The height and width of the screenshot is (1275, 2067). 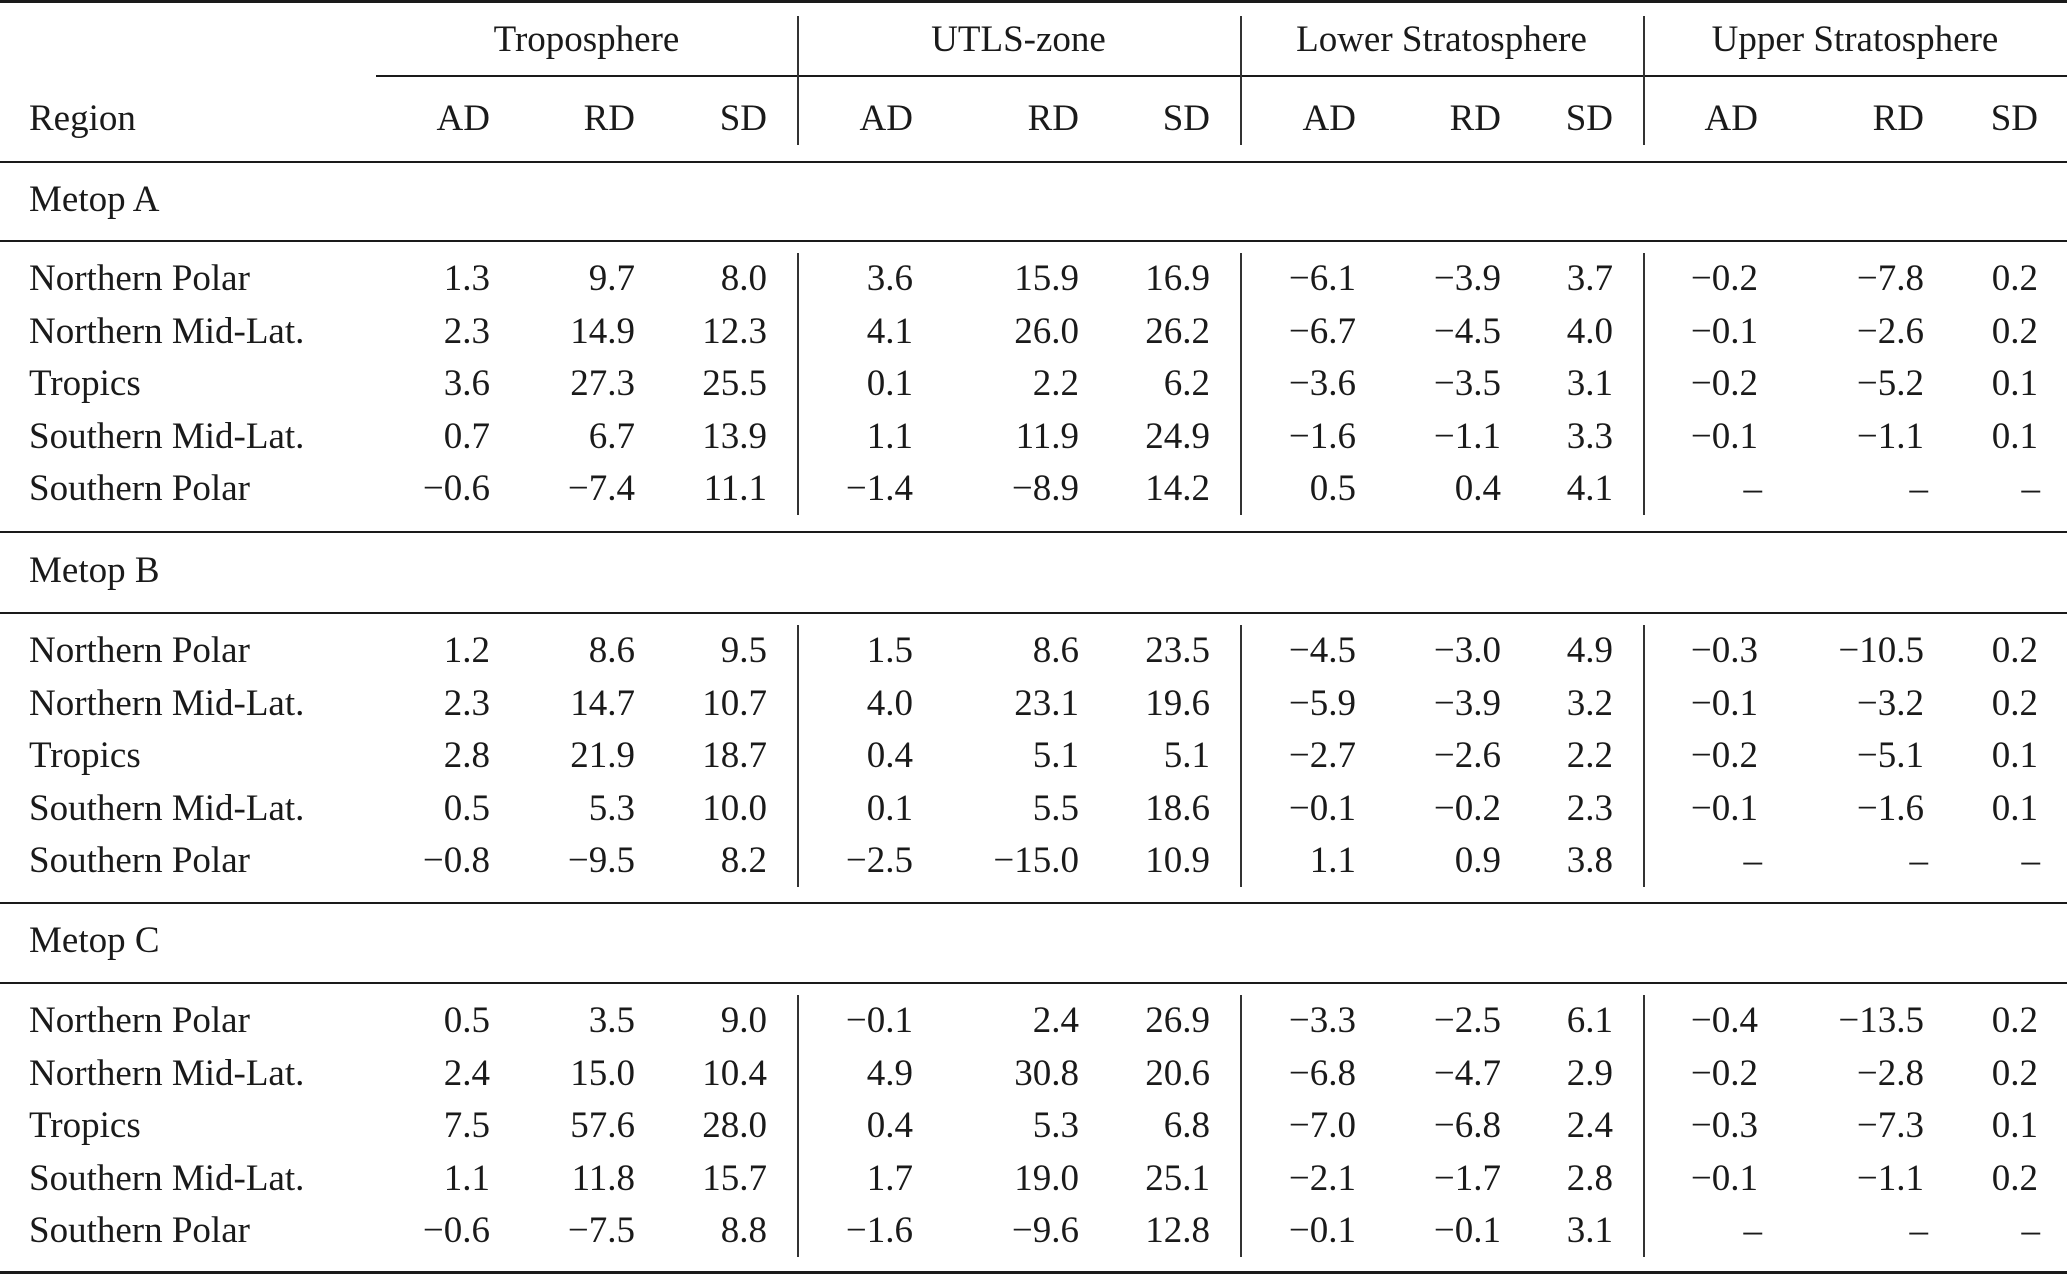 What do you see at coordinates (1477, 489) in the screenshot?
I see `table-cell: 0.4` at bounding box center [1477, 489].